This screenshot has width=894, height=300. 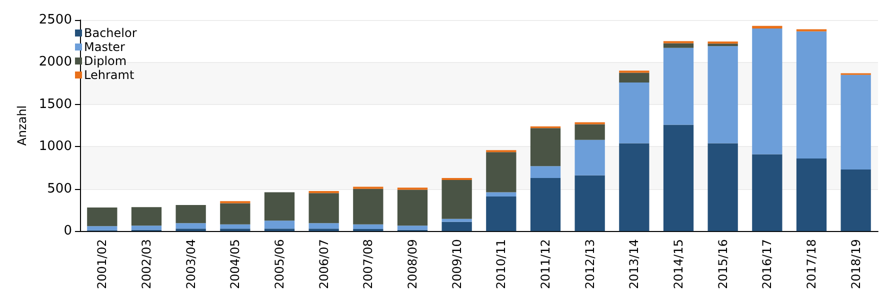 What do you see at coordinates (634, 264) in the screenshot?
I see `x-tick-label: 2013/14` at bounding box center [634, 264].